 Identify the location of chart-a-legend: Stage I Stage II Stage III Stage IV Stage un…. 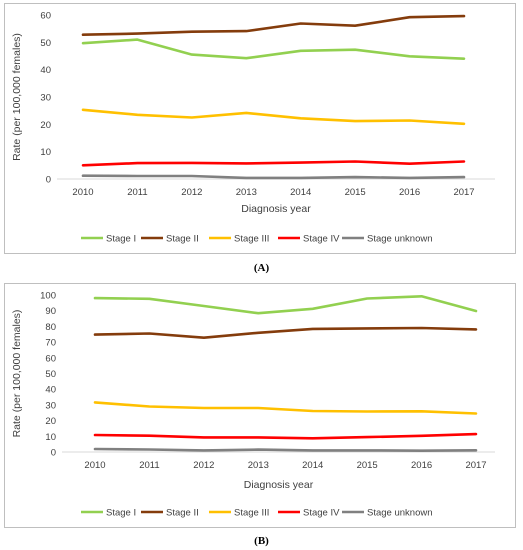
(257, 239).